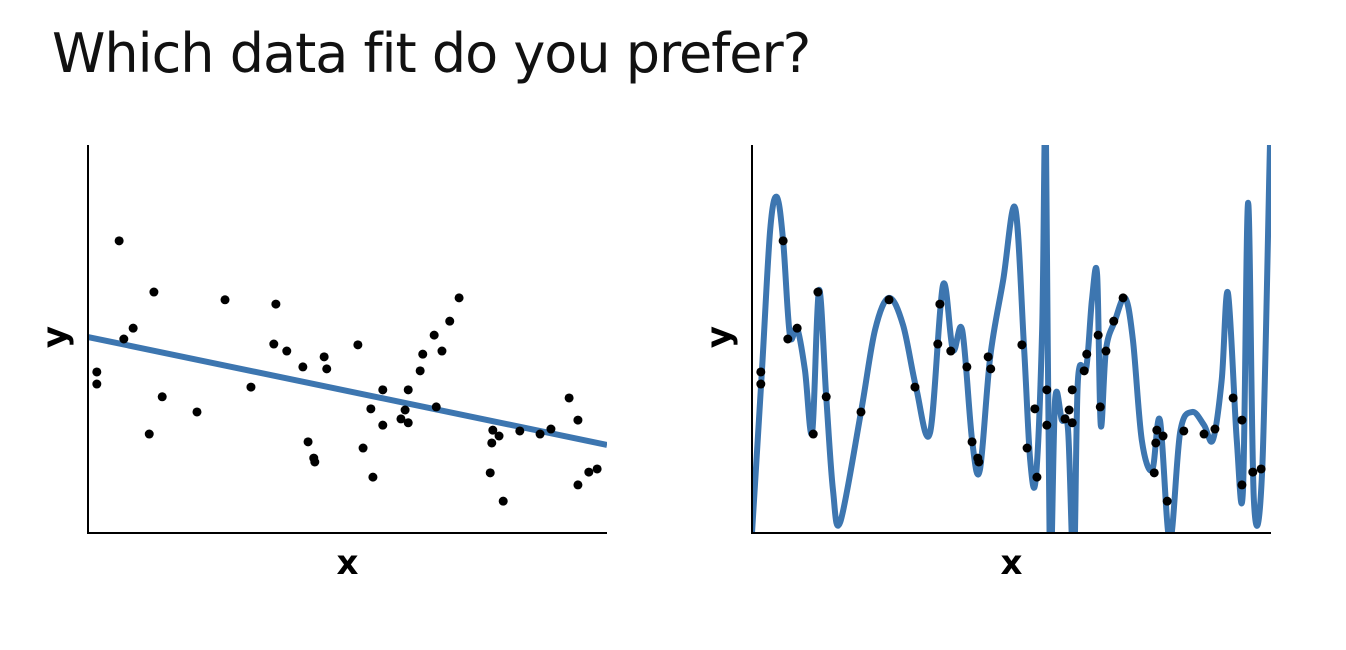  I want to click on slide-title: Which data fit do you prefer?, so click(431, 53).